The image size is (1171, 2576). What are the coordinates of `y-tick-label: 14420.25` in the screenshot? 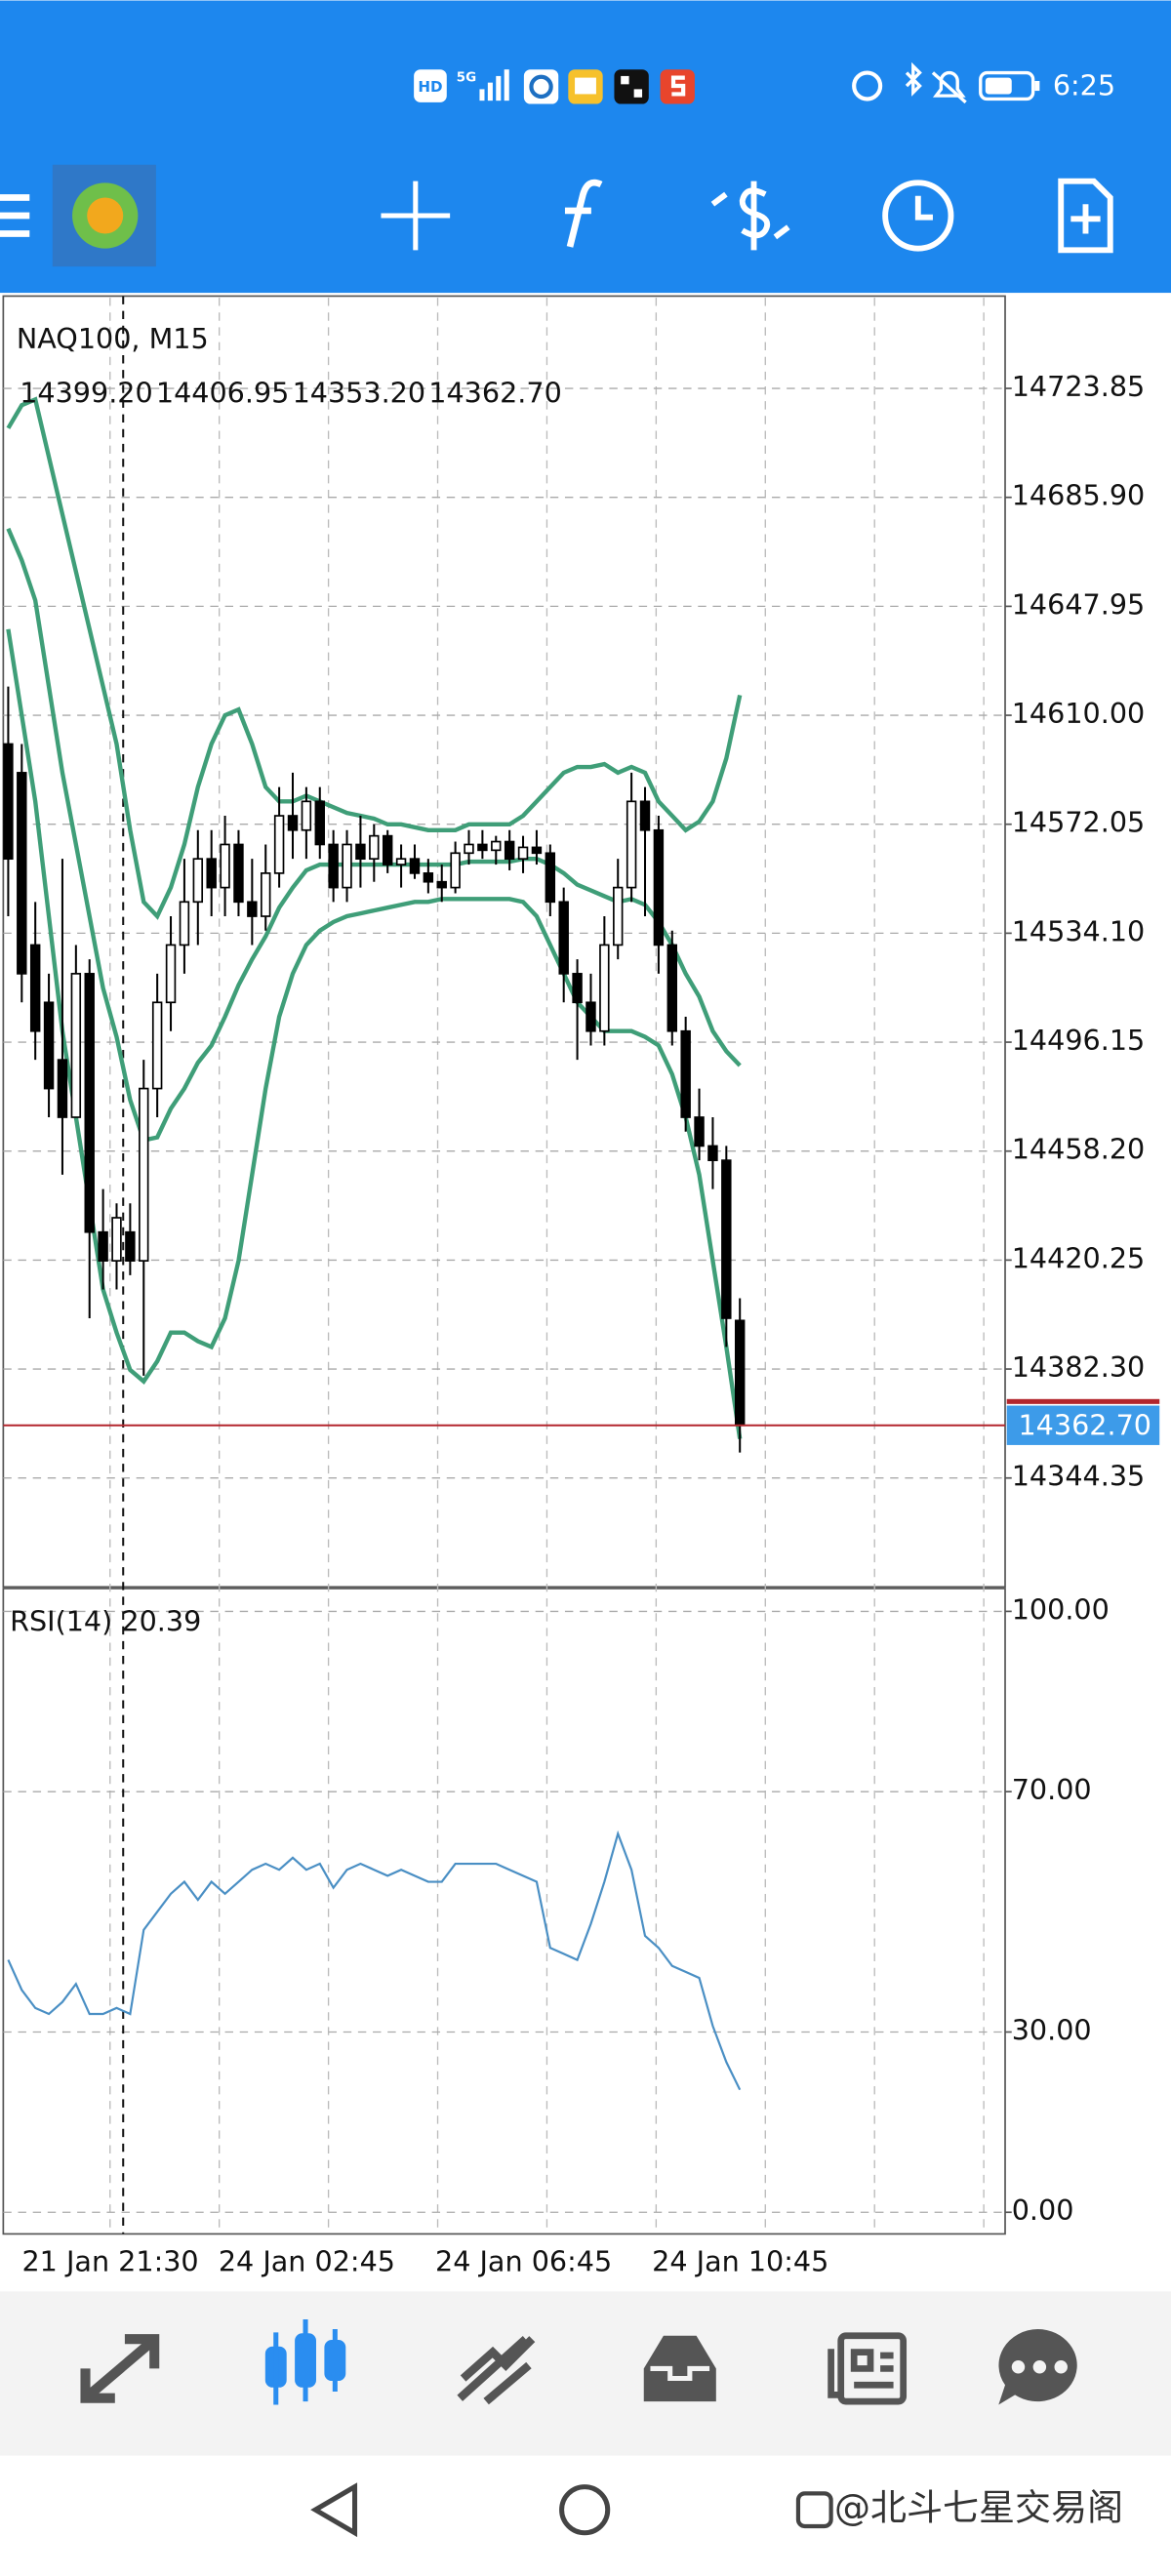 It's located at (1079, 1257).